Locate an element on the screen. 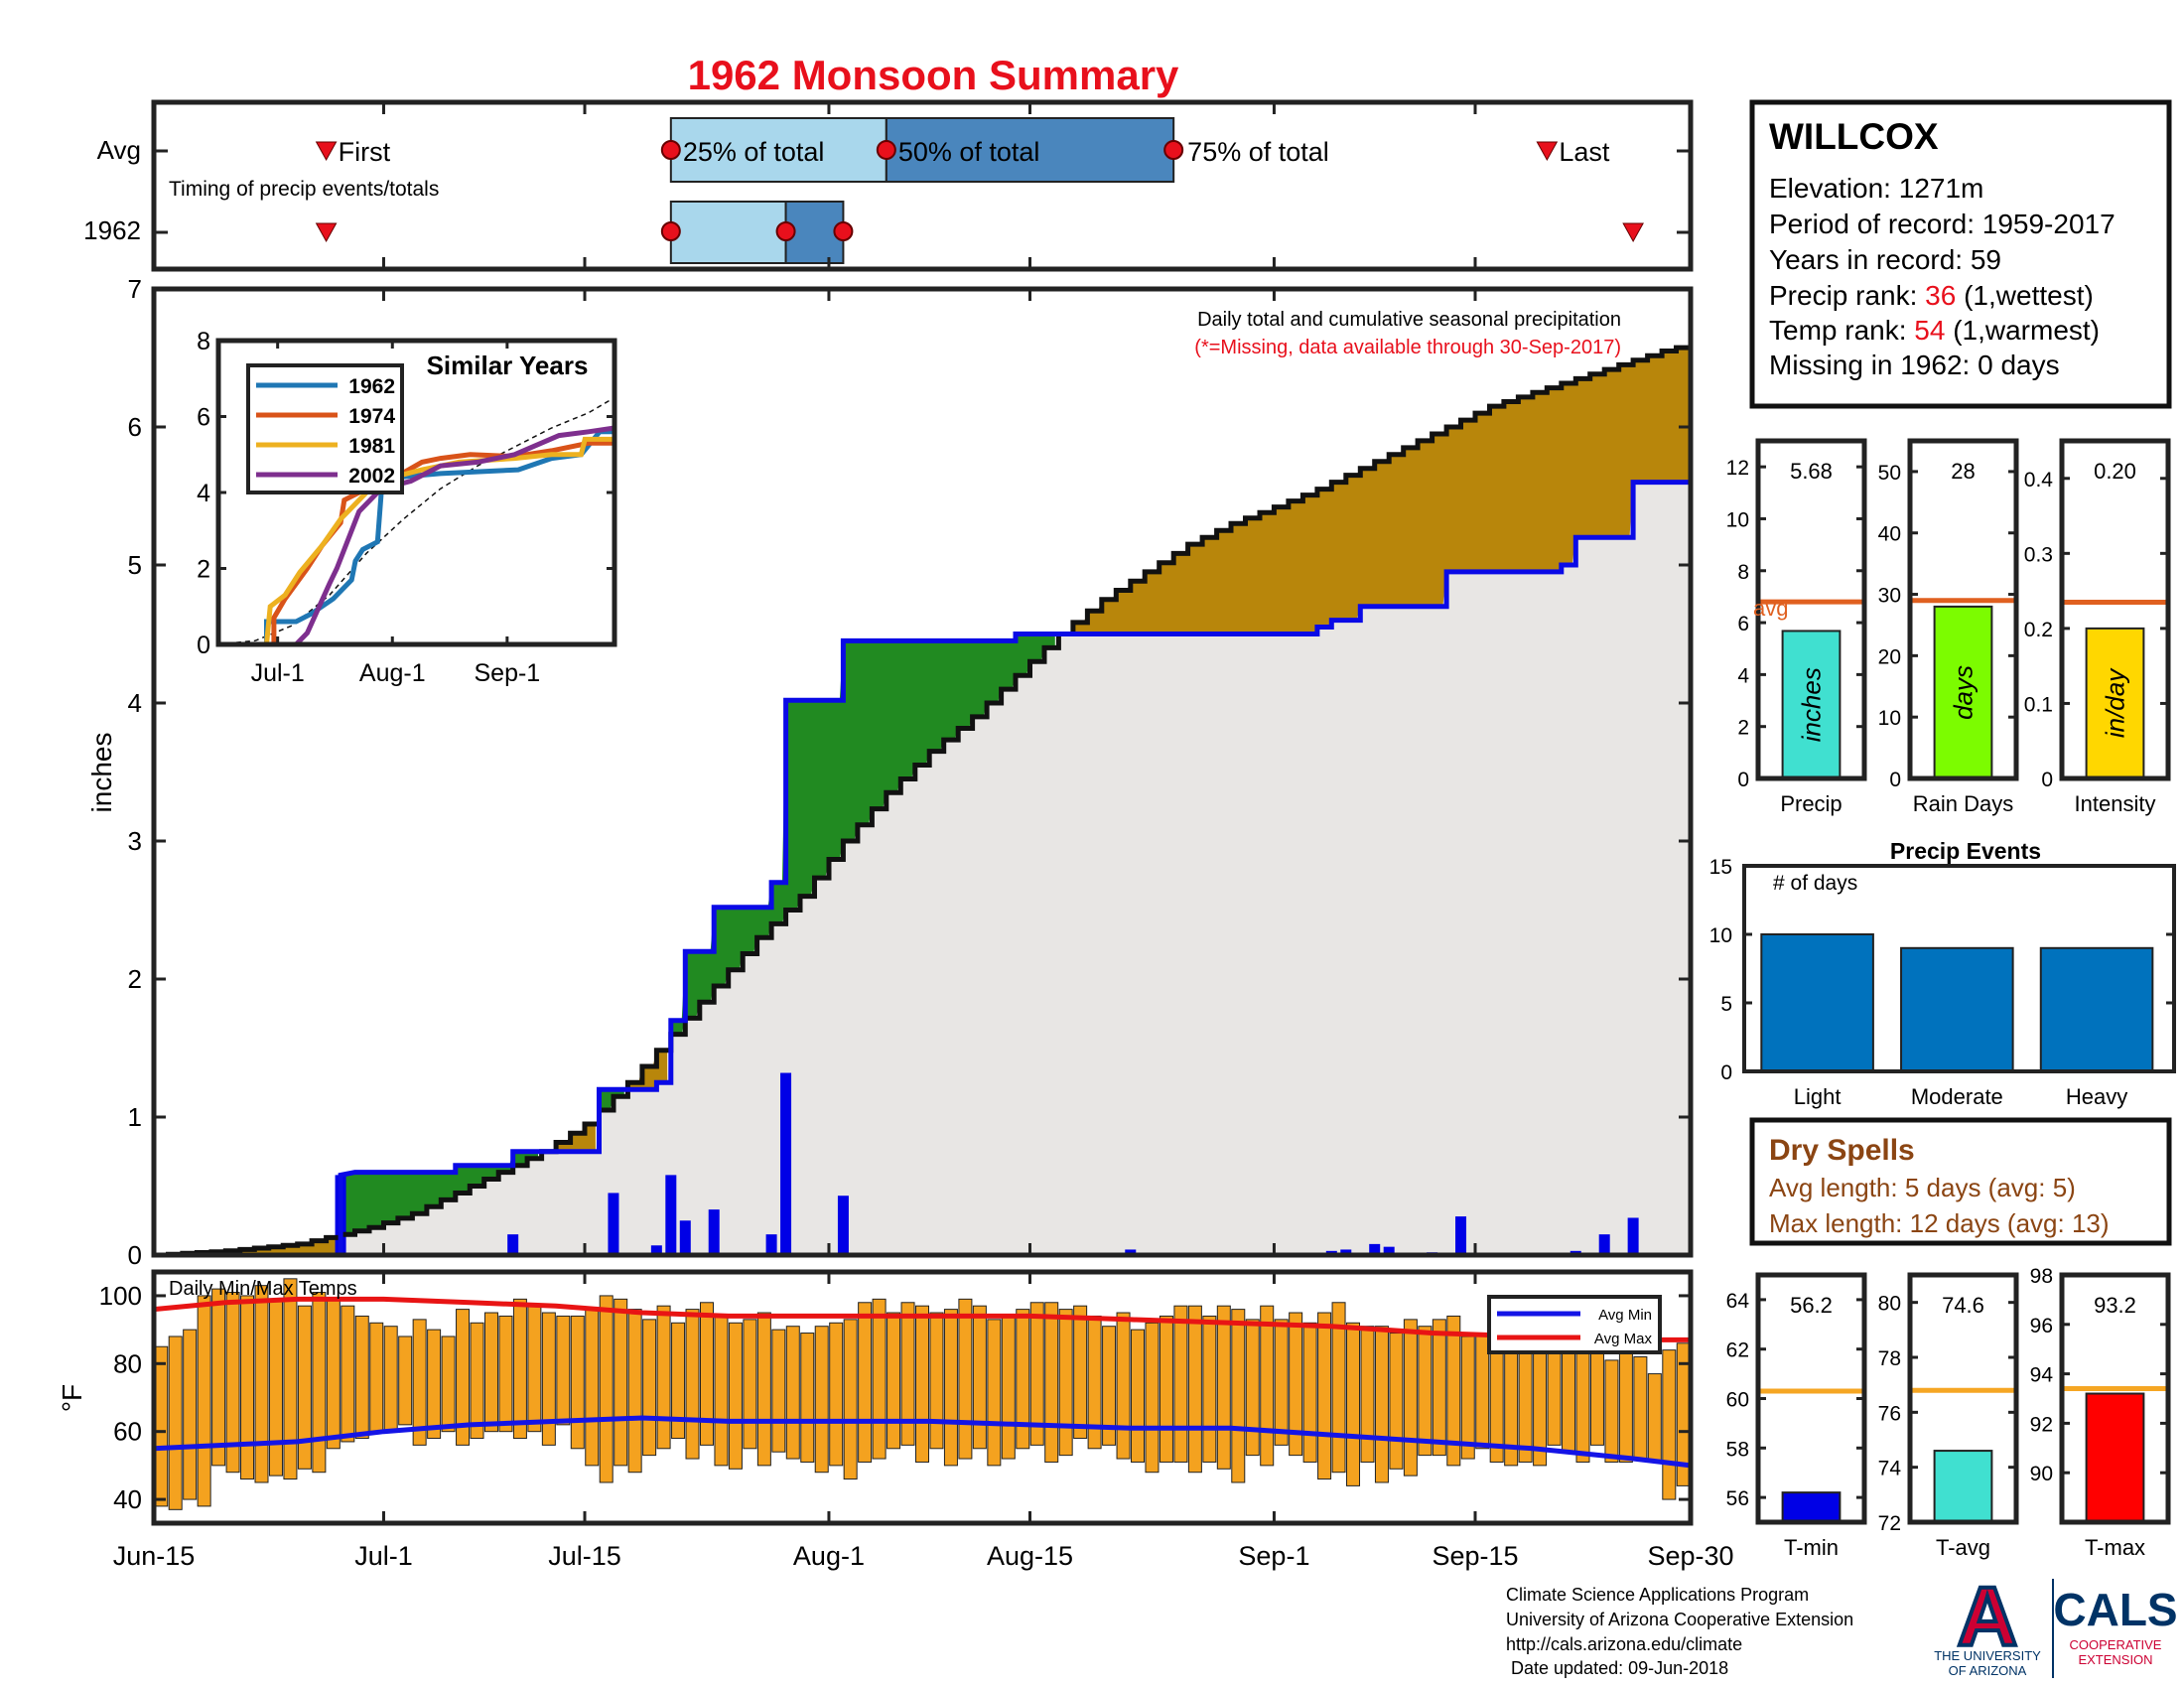 This screenshot has width=2184, height=1688. avg-p75-marker is located at coordinates (1173, 150).